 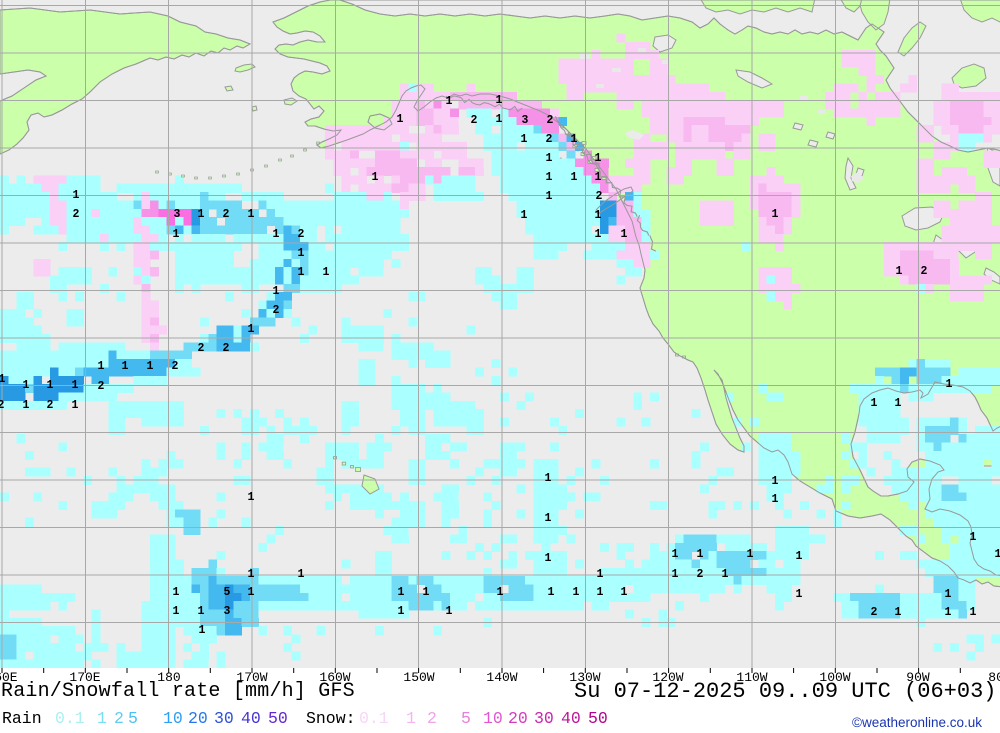 What do you see at coordinates (227, 592) in the screenshot?
I see `svg-text: 5` at bounding box center [227, 592].